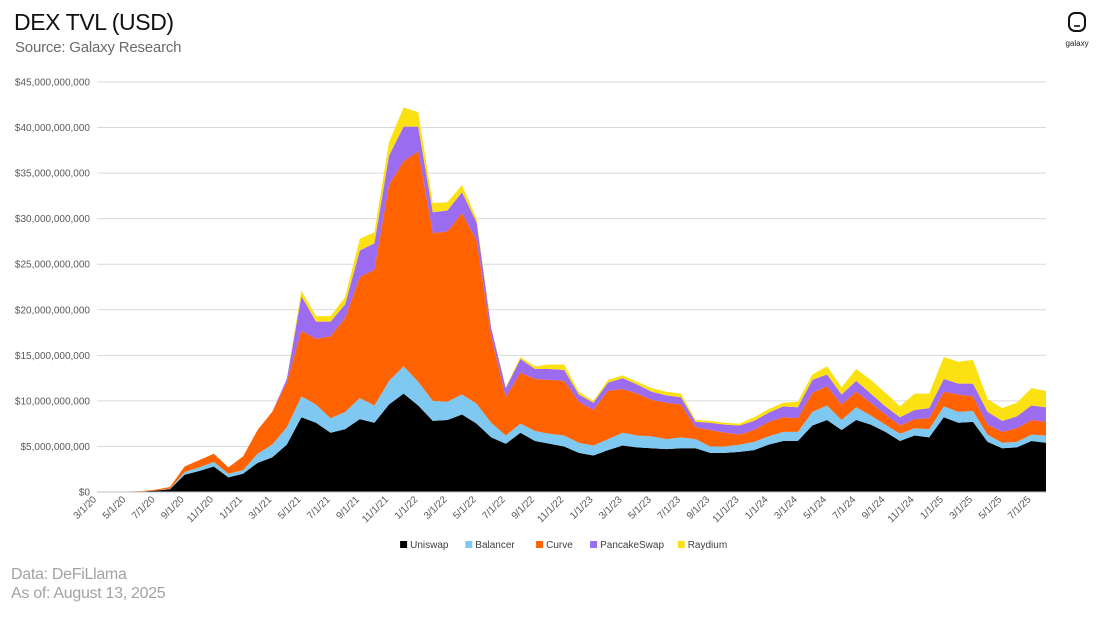 The width and height of the screenshot is (1100, 617). I want to click on x-tick-label: 5/1/24, so click(816, 508).